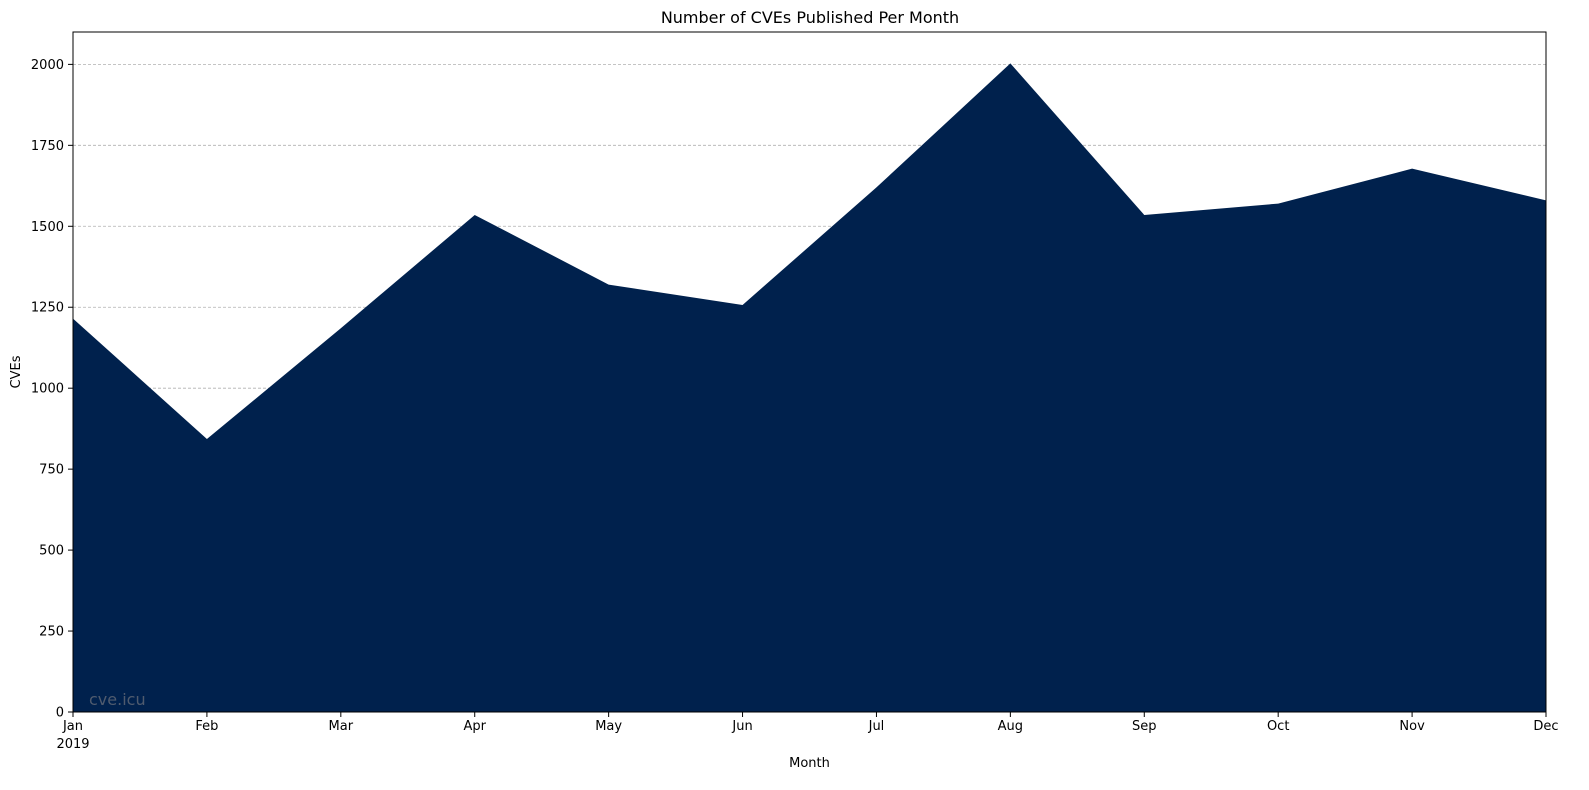  Describe the element at coordinates (1144, 726) in the screenshot. I see `x-tick-label: Sep` at that location.